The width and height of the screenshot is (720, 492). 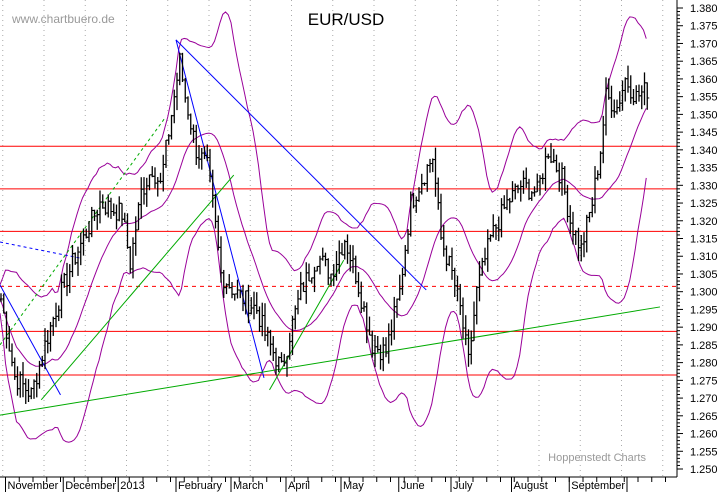 I want to click on y-tick-label: 1.340, so click(x=704, y=151).